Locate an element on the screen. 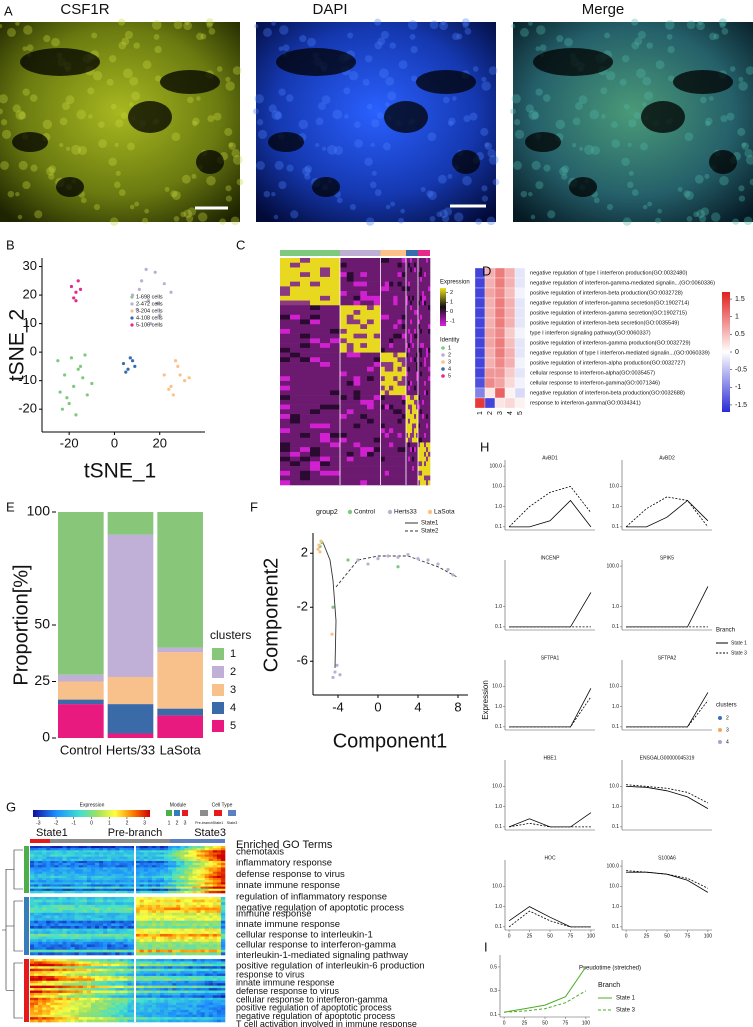  legend-swatch is located at coordinates (177, 813).